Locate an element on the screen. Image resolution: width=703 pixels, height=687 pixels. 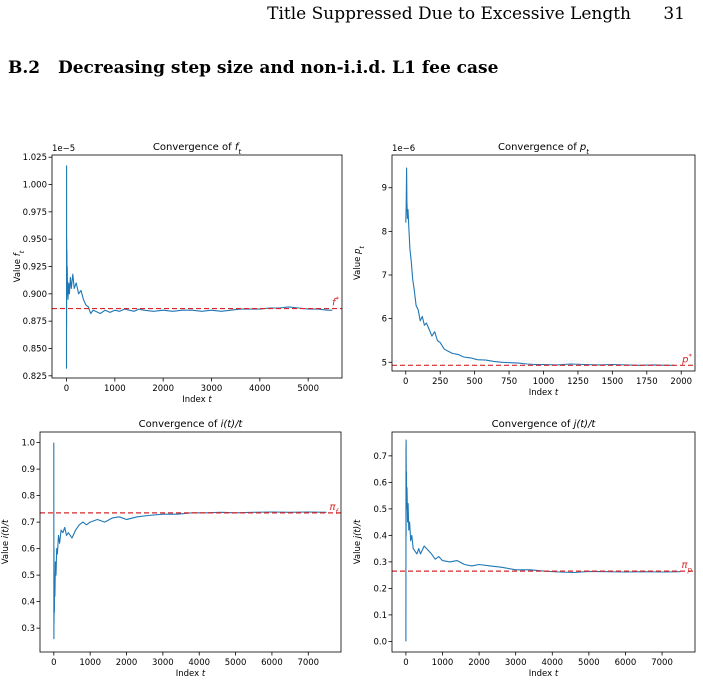
x-tick-label: 1500 is located at coordinates (613, 382).